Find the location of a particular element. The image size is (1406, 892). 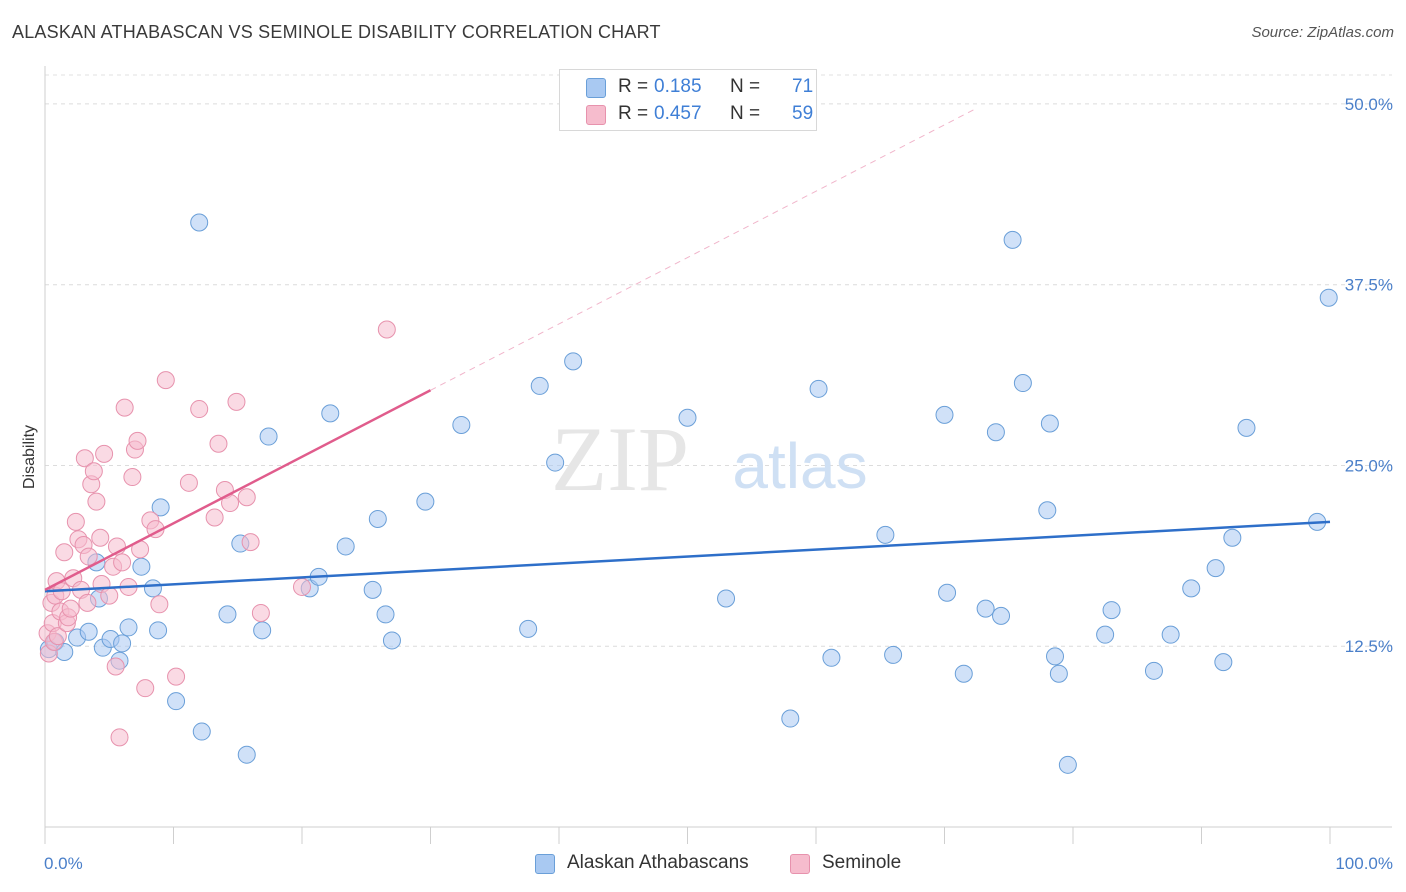

y-tick-label: 12.5% is located at coordinates (1369, 646).